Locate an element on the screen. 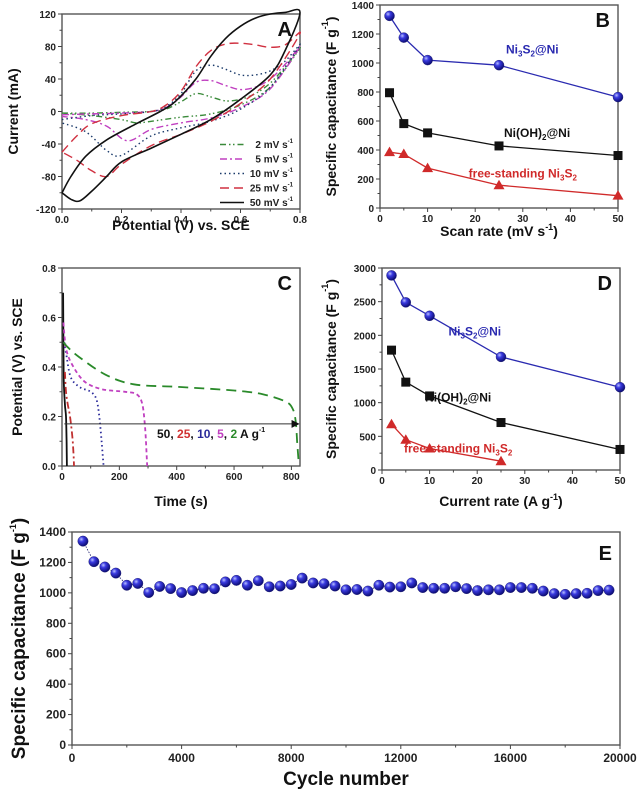  y-tick-label: 1000 is located at coordinates (363, 64).